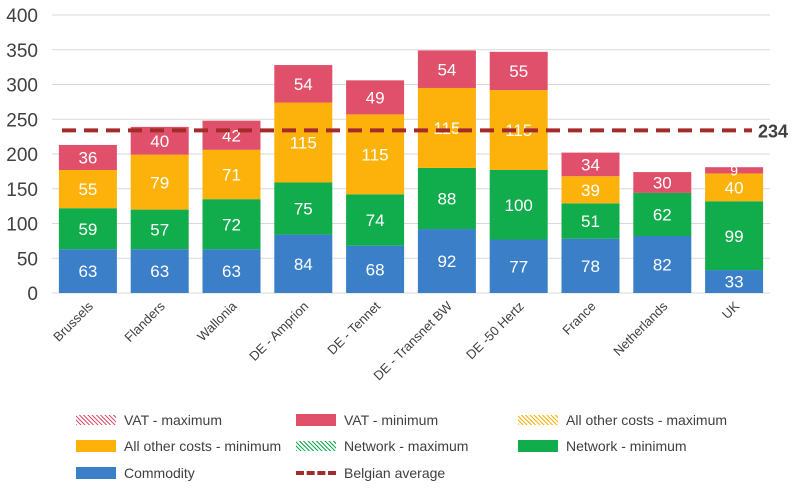 The height and width of the screenshot is (490, 800). What do you see at coordinates (22, 86) in the screenshot?
I see `y-tick-label: 300` at bounding box center [22, 86].